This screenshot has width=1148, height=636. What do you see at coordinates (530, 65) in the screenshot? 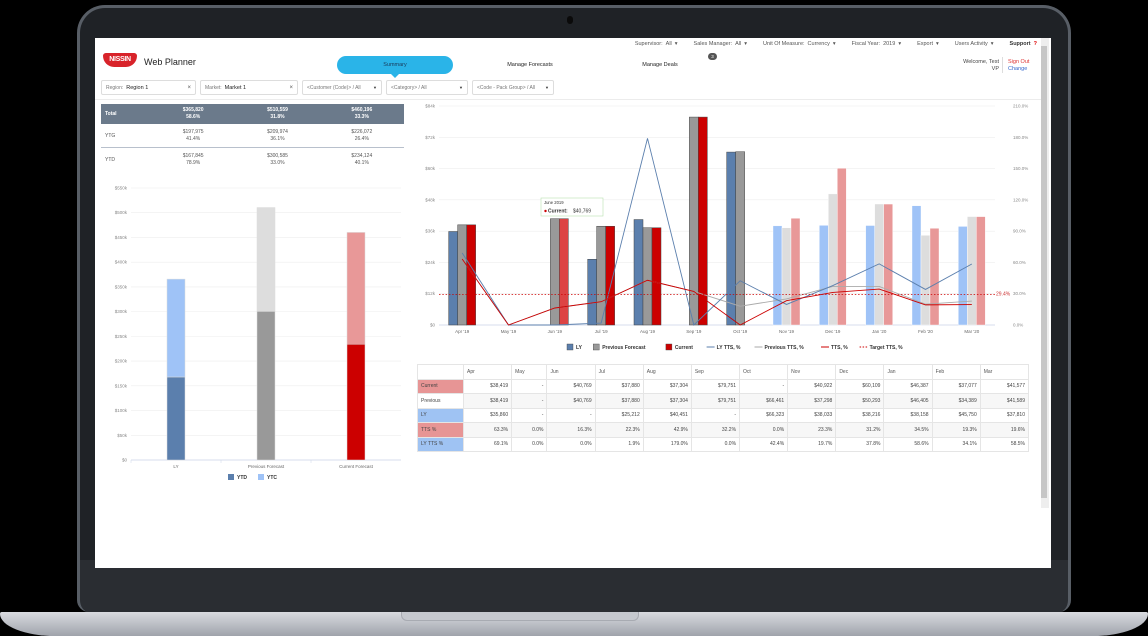
I see `tab-manage-forecasts: Manage Forecasts` at bounding box center [530, 65].